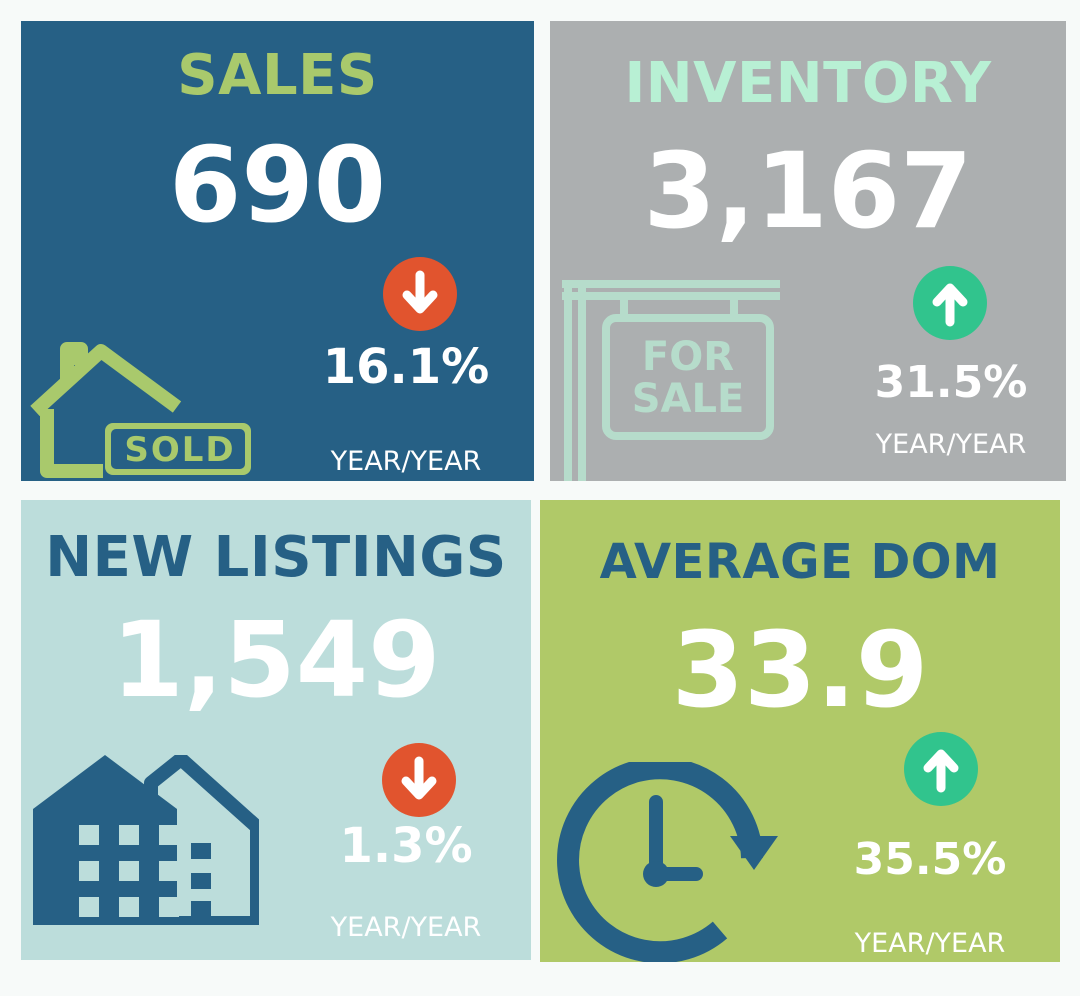 Image resolution: width=1080 pixels, height=996 pixels. I want to click on inventory-period: YEAR/YEAR, so click(951, 444).